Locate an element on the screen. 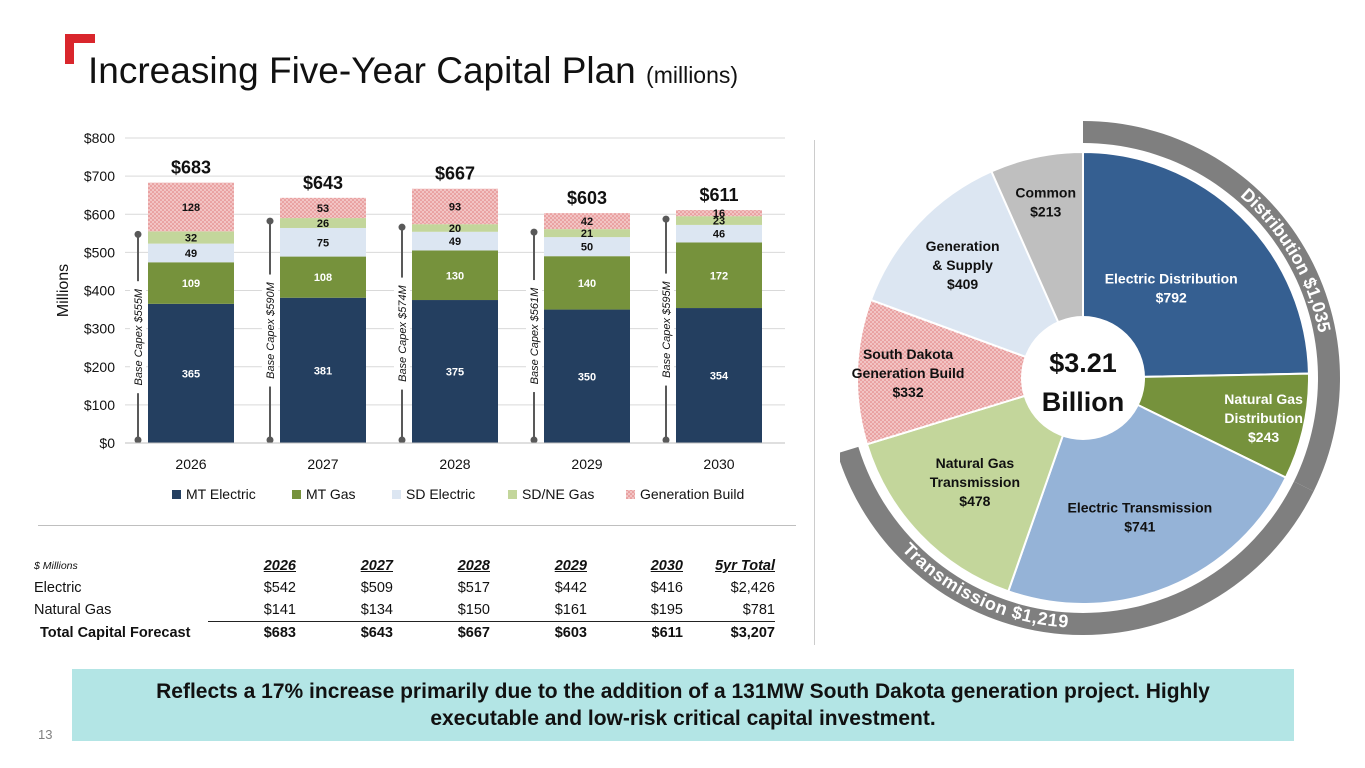 This screenshot has width=1365, height=768. legend-label: SD Electric is located at coordinates (440, 494).